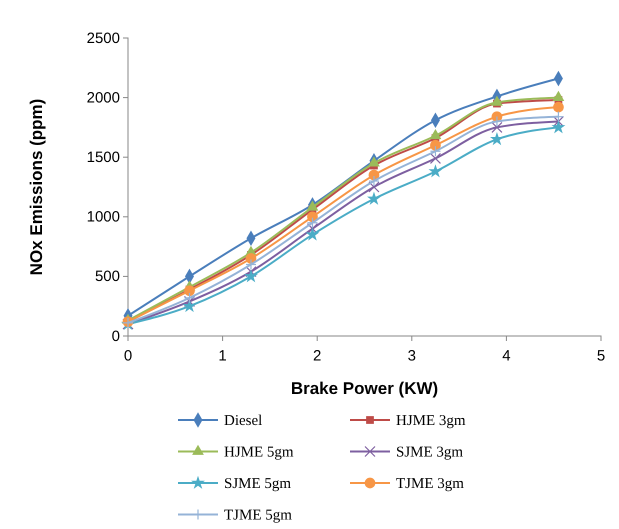 This screenshot has height=529, width=619. What do you see at coordinates (601, 356) in the screenshot?
I see `x-tick-label: 5` at bounding box center [601, 356].